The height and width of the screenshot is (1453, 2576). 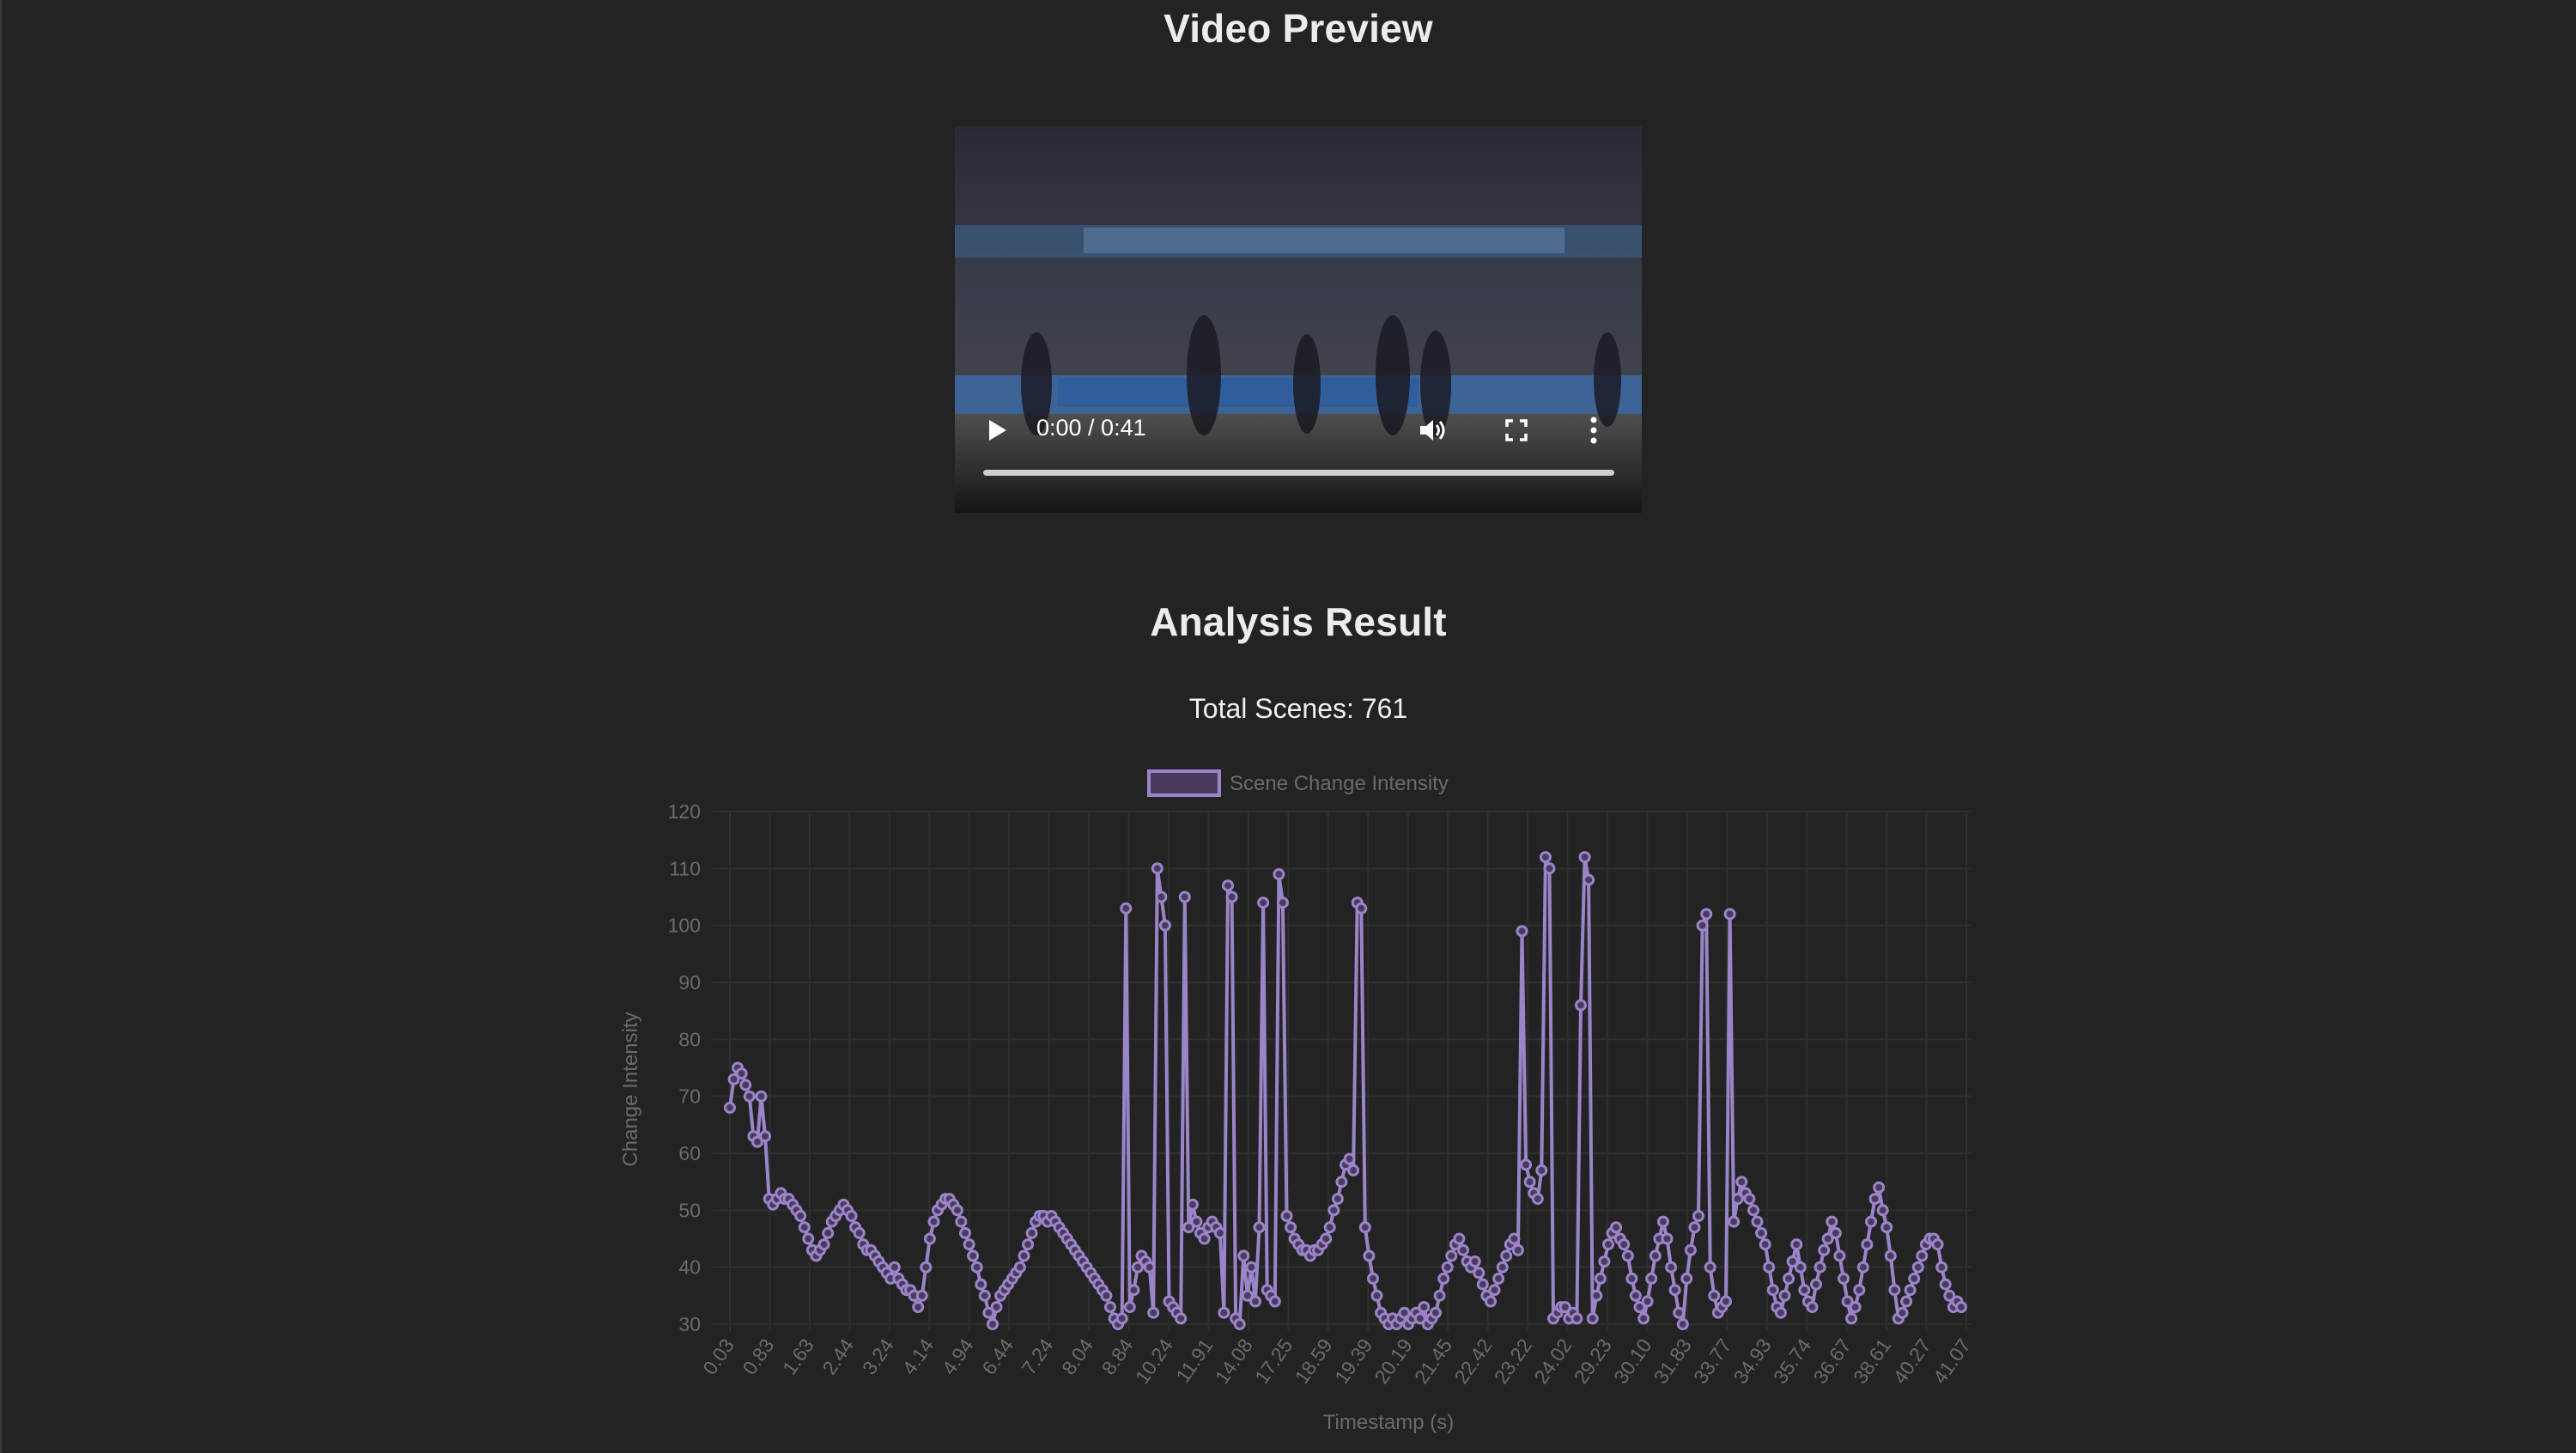 What do you see at coordinates (918, 1357) in the screenshot?
I see `x-tick-label: 4.14` at bounding box center [918, 1357].